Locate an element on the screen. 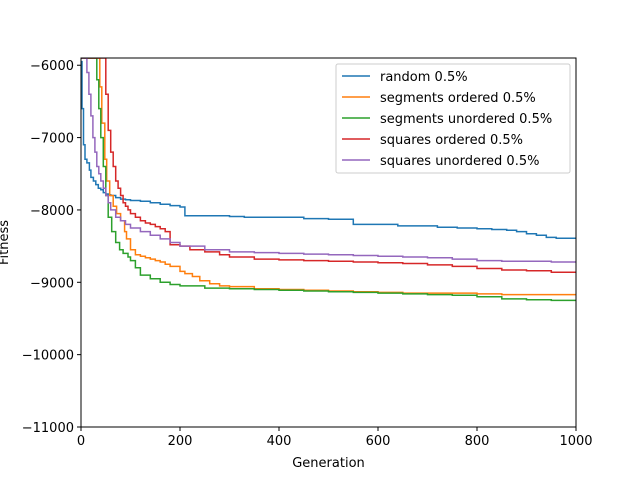 This screenshot has width=640, height=480. x-tick-label: 800 is located at coordinates (477, 441).